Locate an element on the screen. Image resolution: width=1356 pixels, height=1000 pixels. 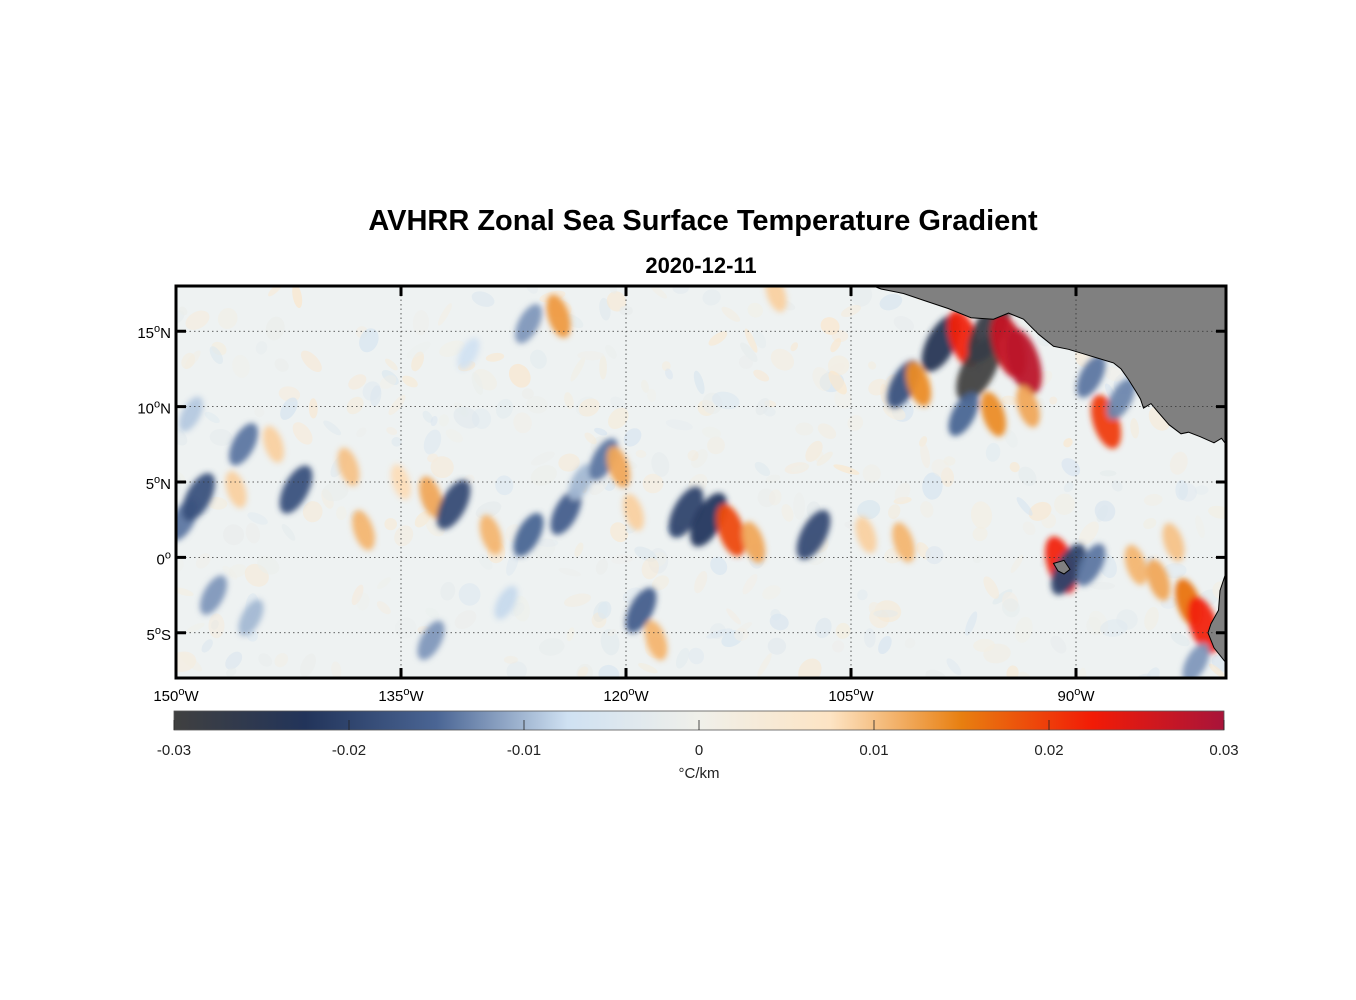
colorbar-tick-label: -0.01 is located at coordinates (524, 750).